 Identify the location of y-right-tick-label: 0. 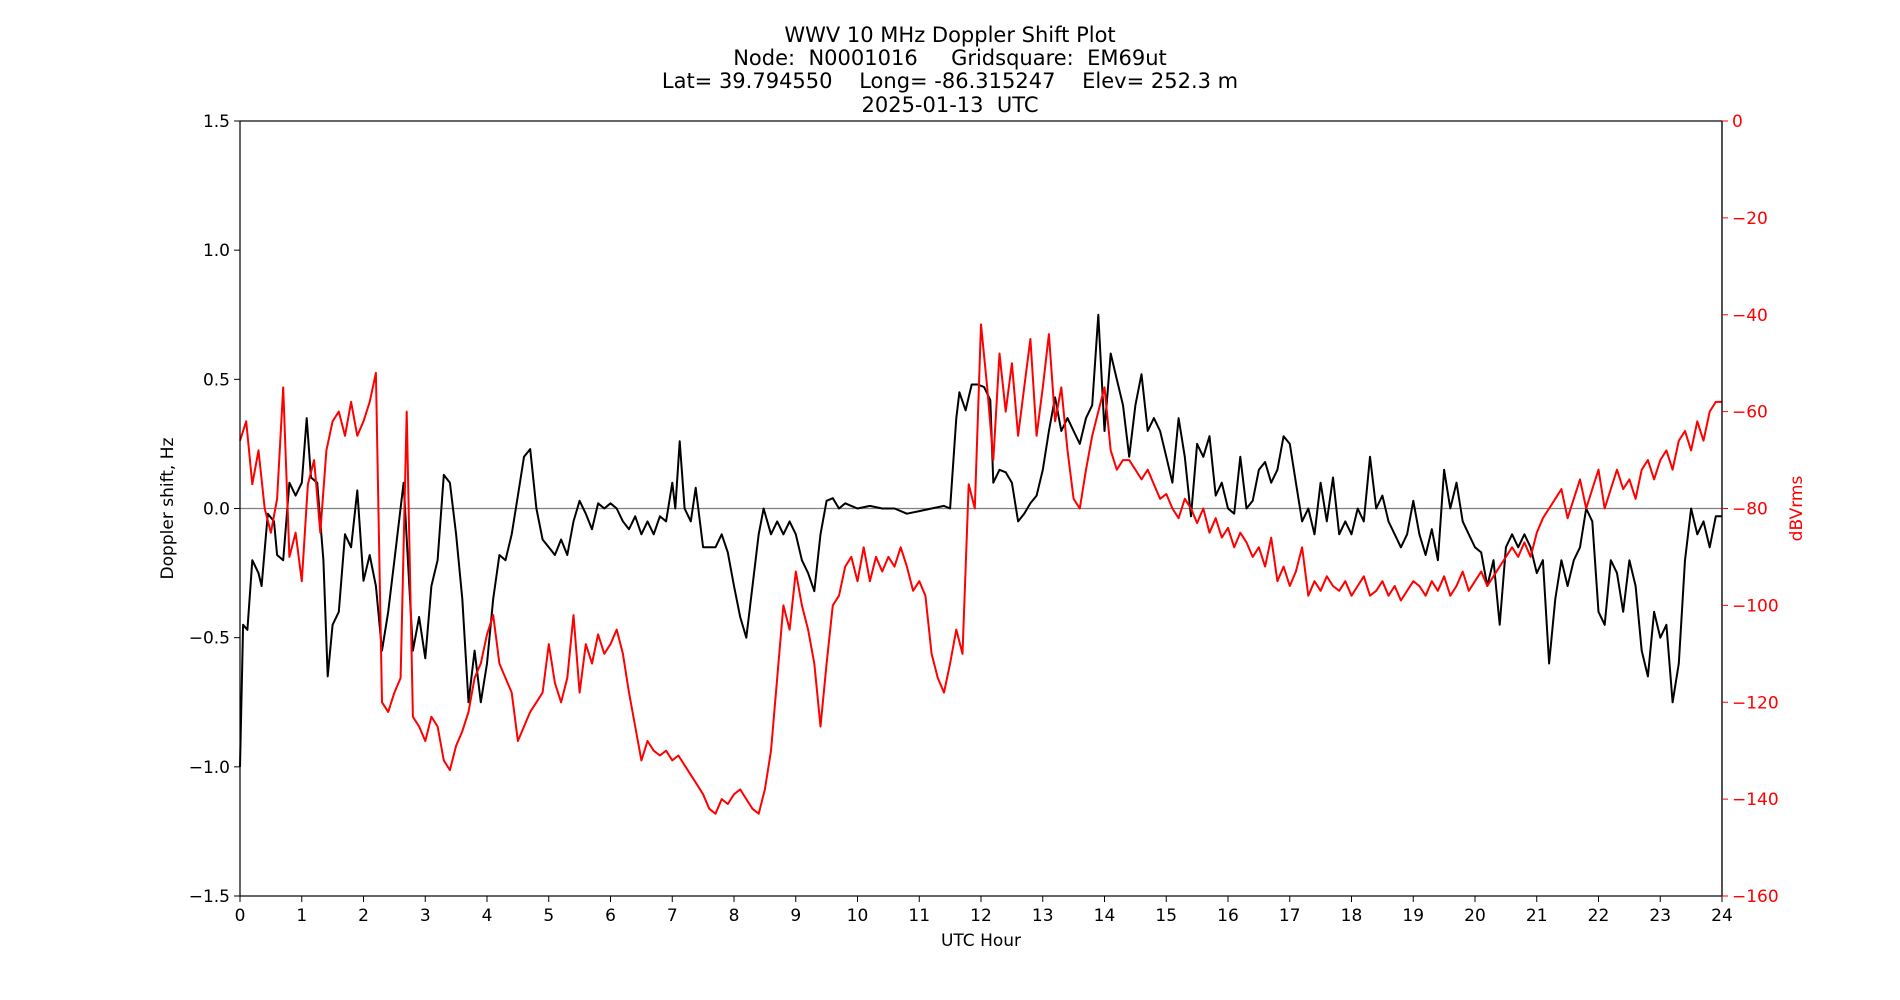
(1737, 122).